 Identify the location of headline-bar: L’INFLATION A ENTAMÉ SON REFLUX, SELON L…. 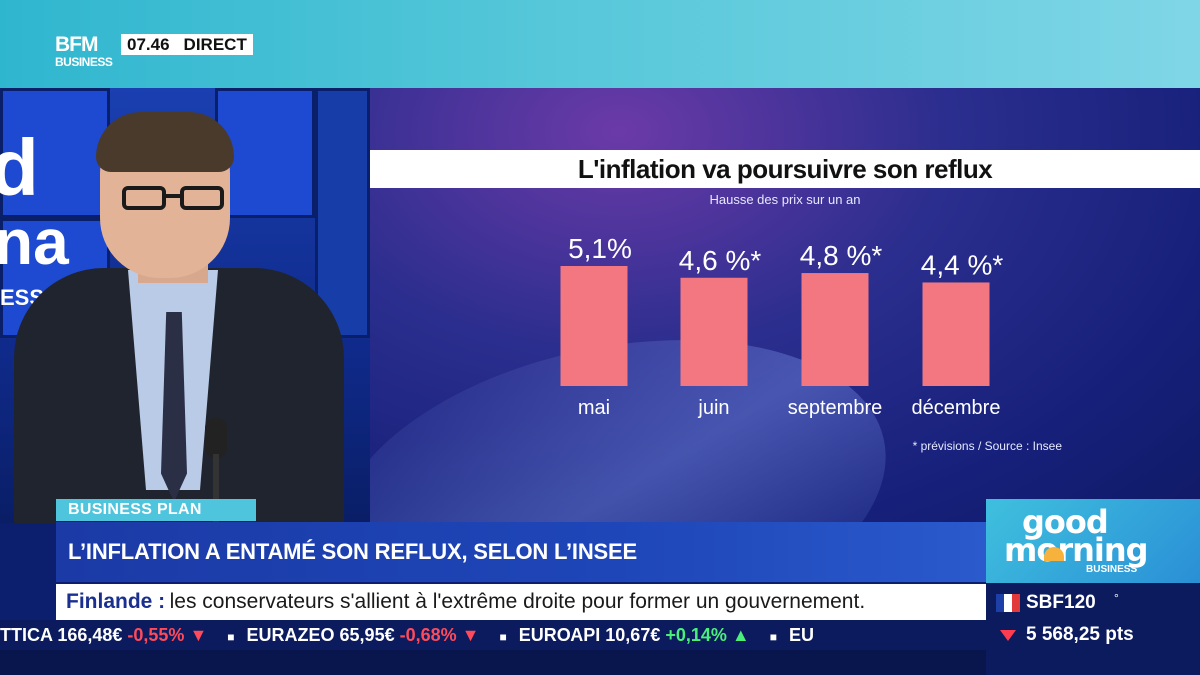
(521, 552).